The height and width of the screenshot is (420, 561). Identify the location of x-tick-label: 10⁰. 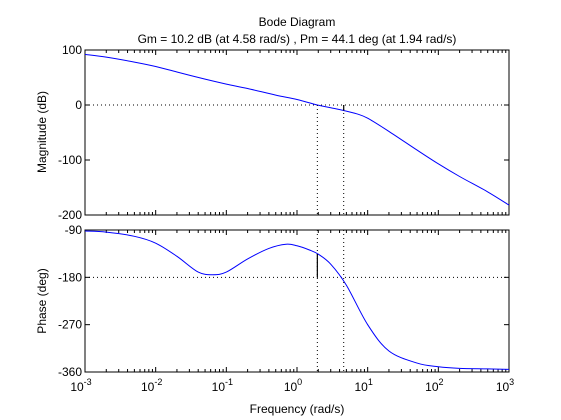
(293, 385).